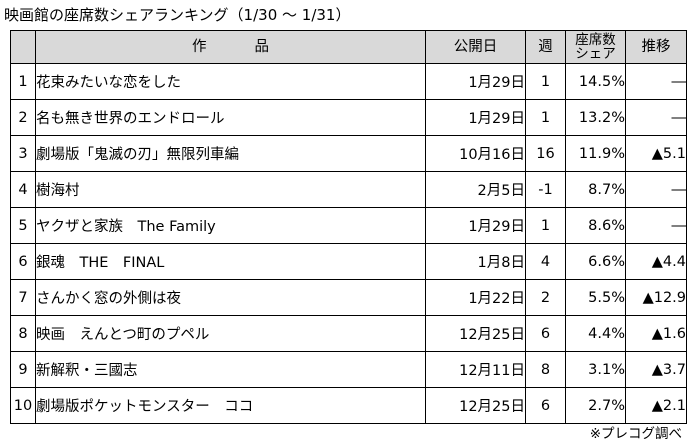 The image size is (700, 447). I want to click on share-cell: 2.7%, so click(595, 405).